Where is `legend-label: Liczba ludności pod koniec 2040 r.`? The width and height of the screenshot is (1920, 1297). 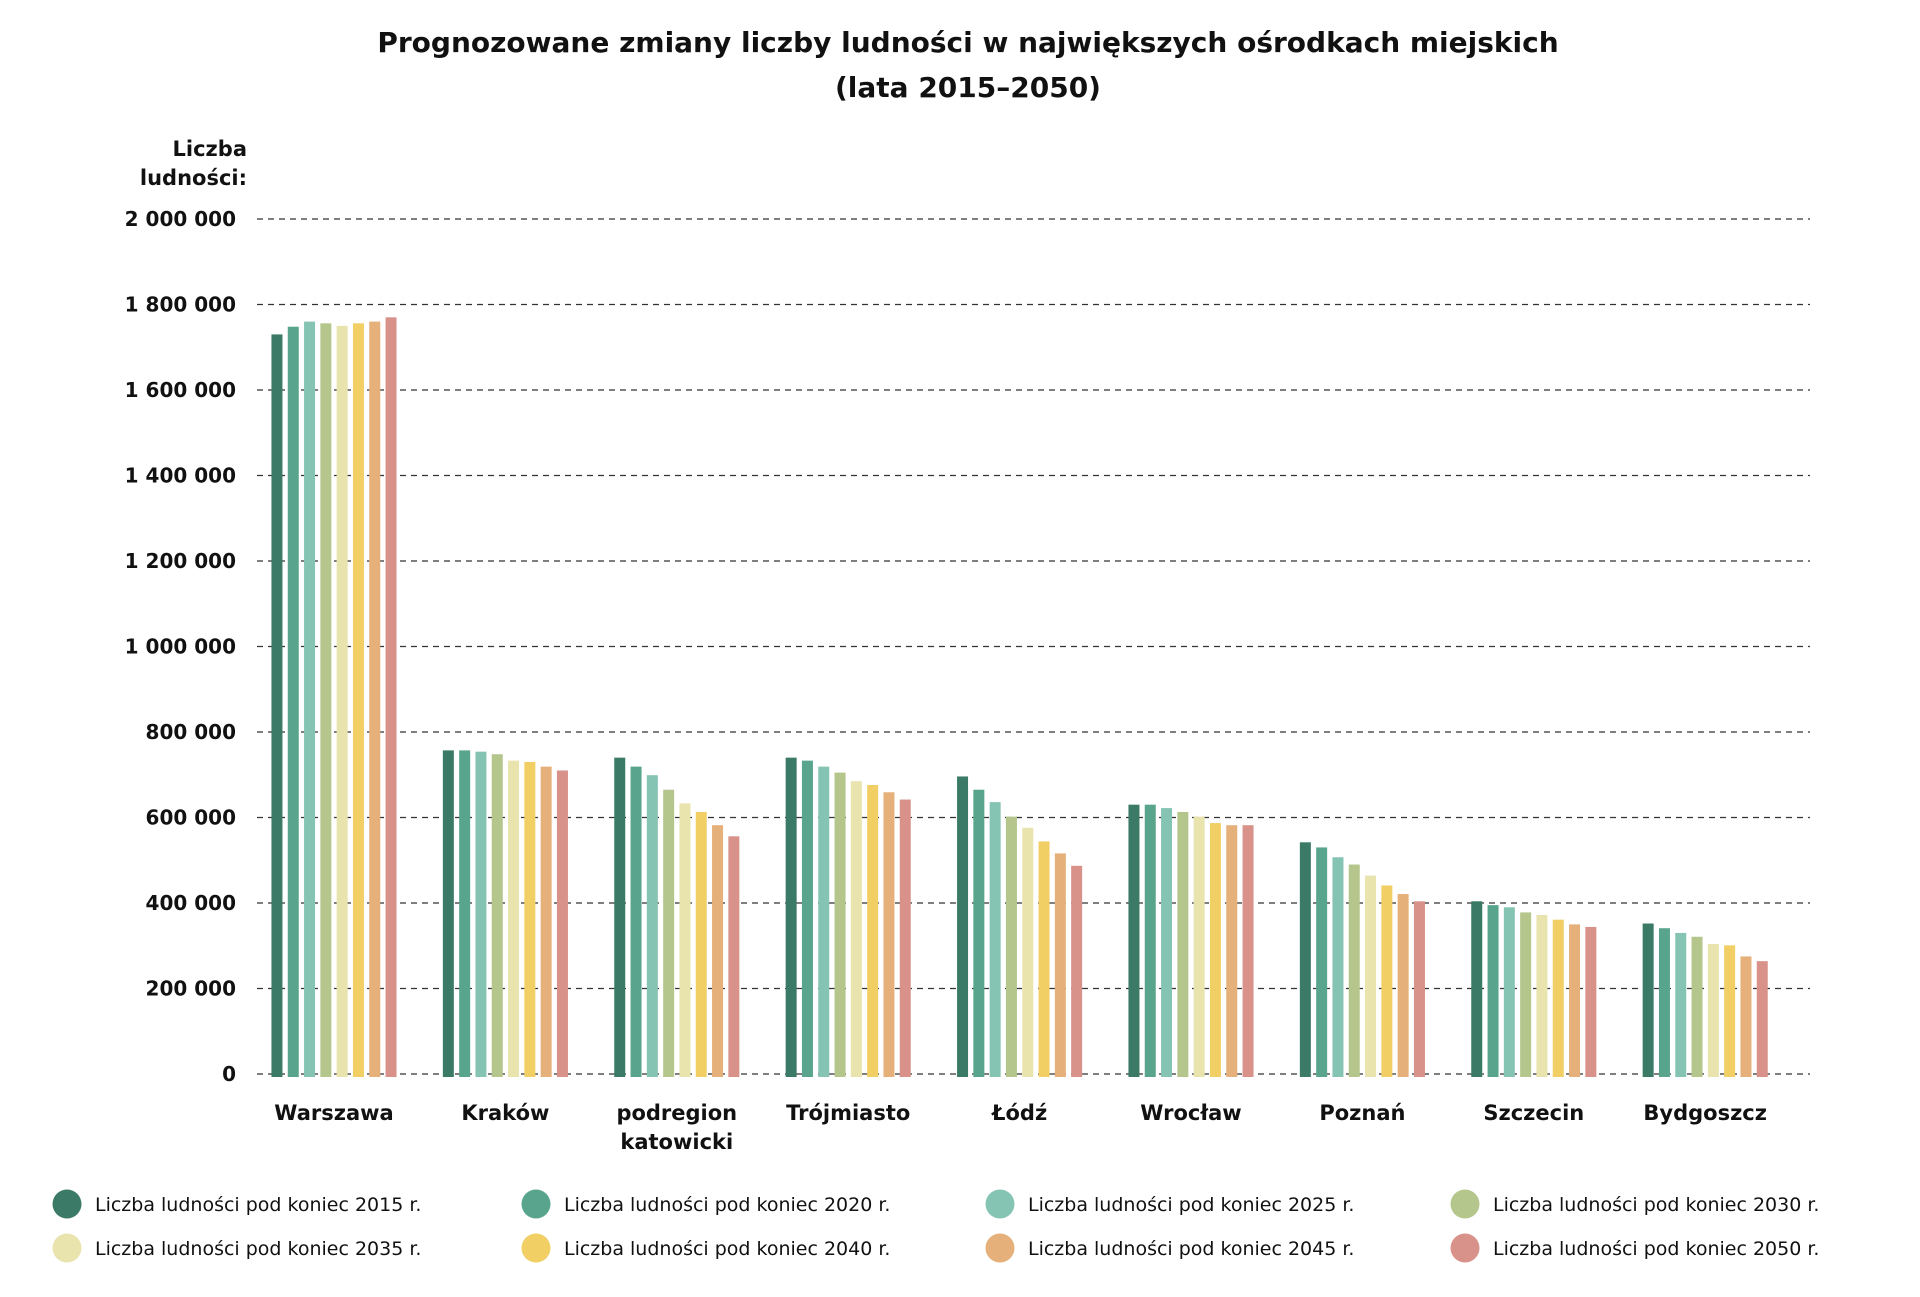 legend-label: Liczba ludności pod koniec 2040 r. is located at coordinates (727, 1249).